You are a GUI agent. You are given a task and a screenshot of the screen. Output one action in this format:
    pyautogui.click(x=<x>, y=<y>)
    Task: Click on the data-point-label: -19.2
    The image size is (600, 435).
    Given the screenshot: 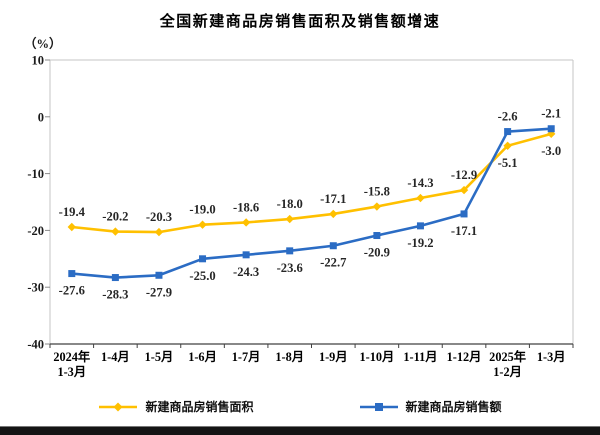 What is the action you would take?
    pyautogui.click(x=420, y=243)
    